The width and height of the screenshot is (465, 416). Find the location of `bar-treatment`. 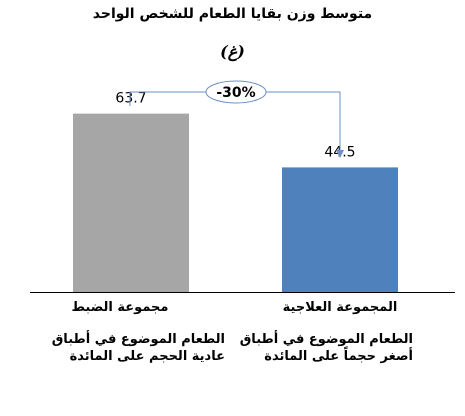

bar-treatment is located at coordinates (340, 229).